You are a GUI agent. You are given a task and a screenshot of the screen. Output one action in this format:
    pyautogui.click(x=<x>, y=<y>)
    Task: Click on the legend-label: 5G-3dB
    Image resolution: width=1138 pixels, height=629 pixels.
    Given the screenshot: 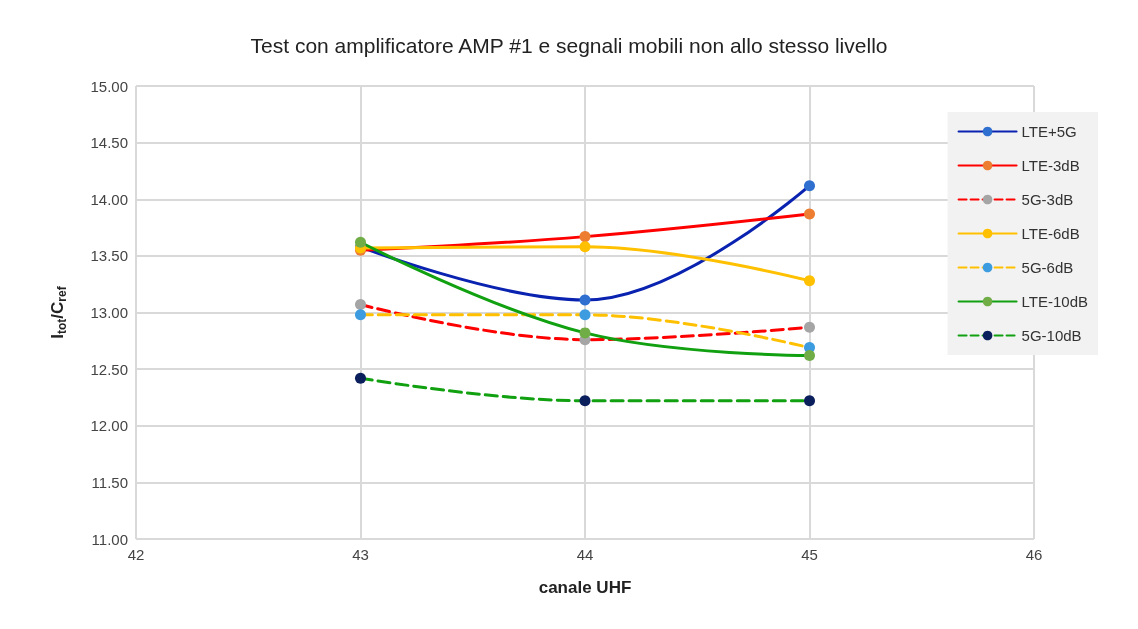 What is the action you would take?
    pyautogui.click(x=1047, y=199)
    